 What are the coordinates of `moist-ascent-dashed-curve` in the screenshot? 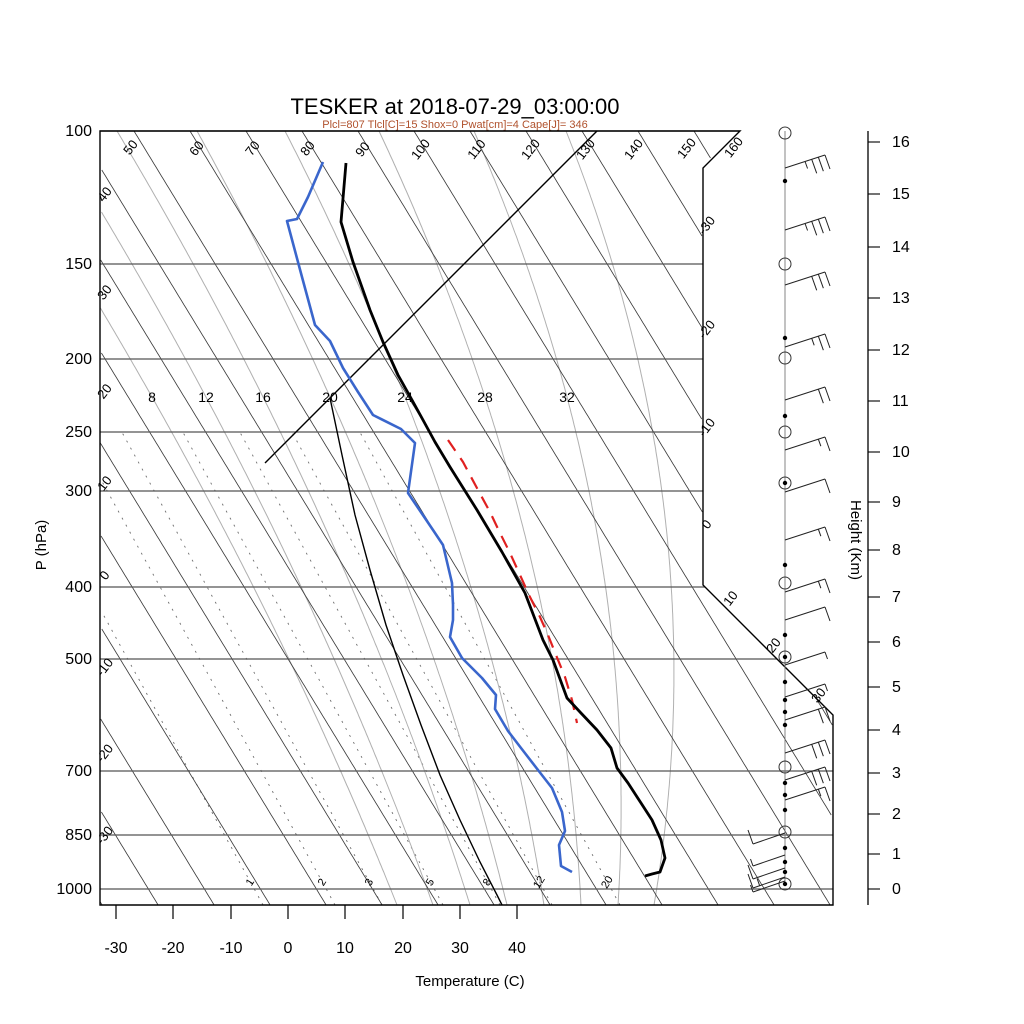 It's located at (513, 581).